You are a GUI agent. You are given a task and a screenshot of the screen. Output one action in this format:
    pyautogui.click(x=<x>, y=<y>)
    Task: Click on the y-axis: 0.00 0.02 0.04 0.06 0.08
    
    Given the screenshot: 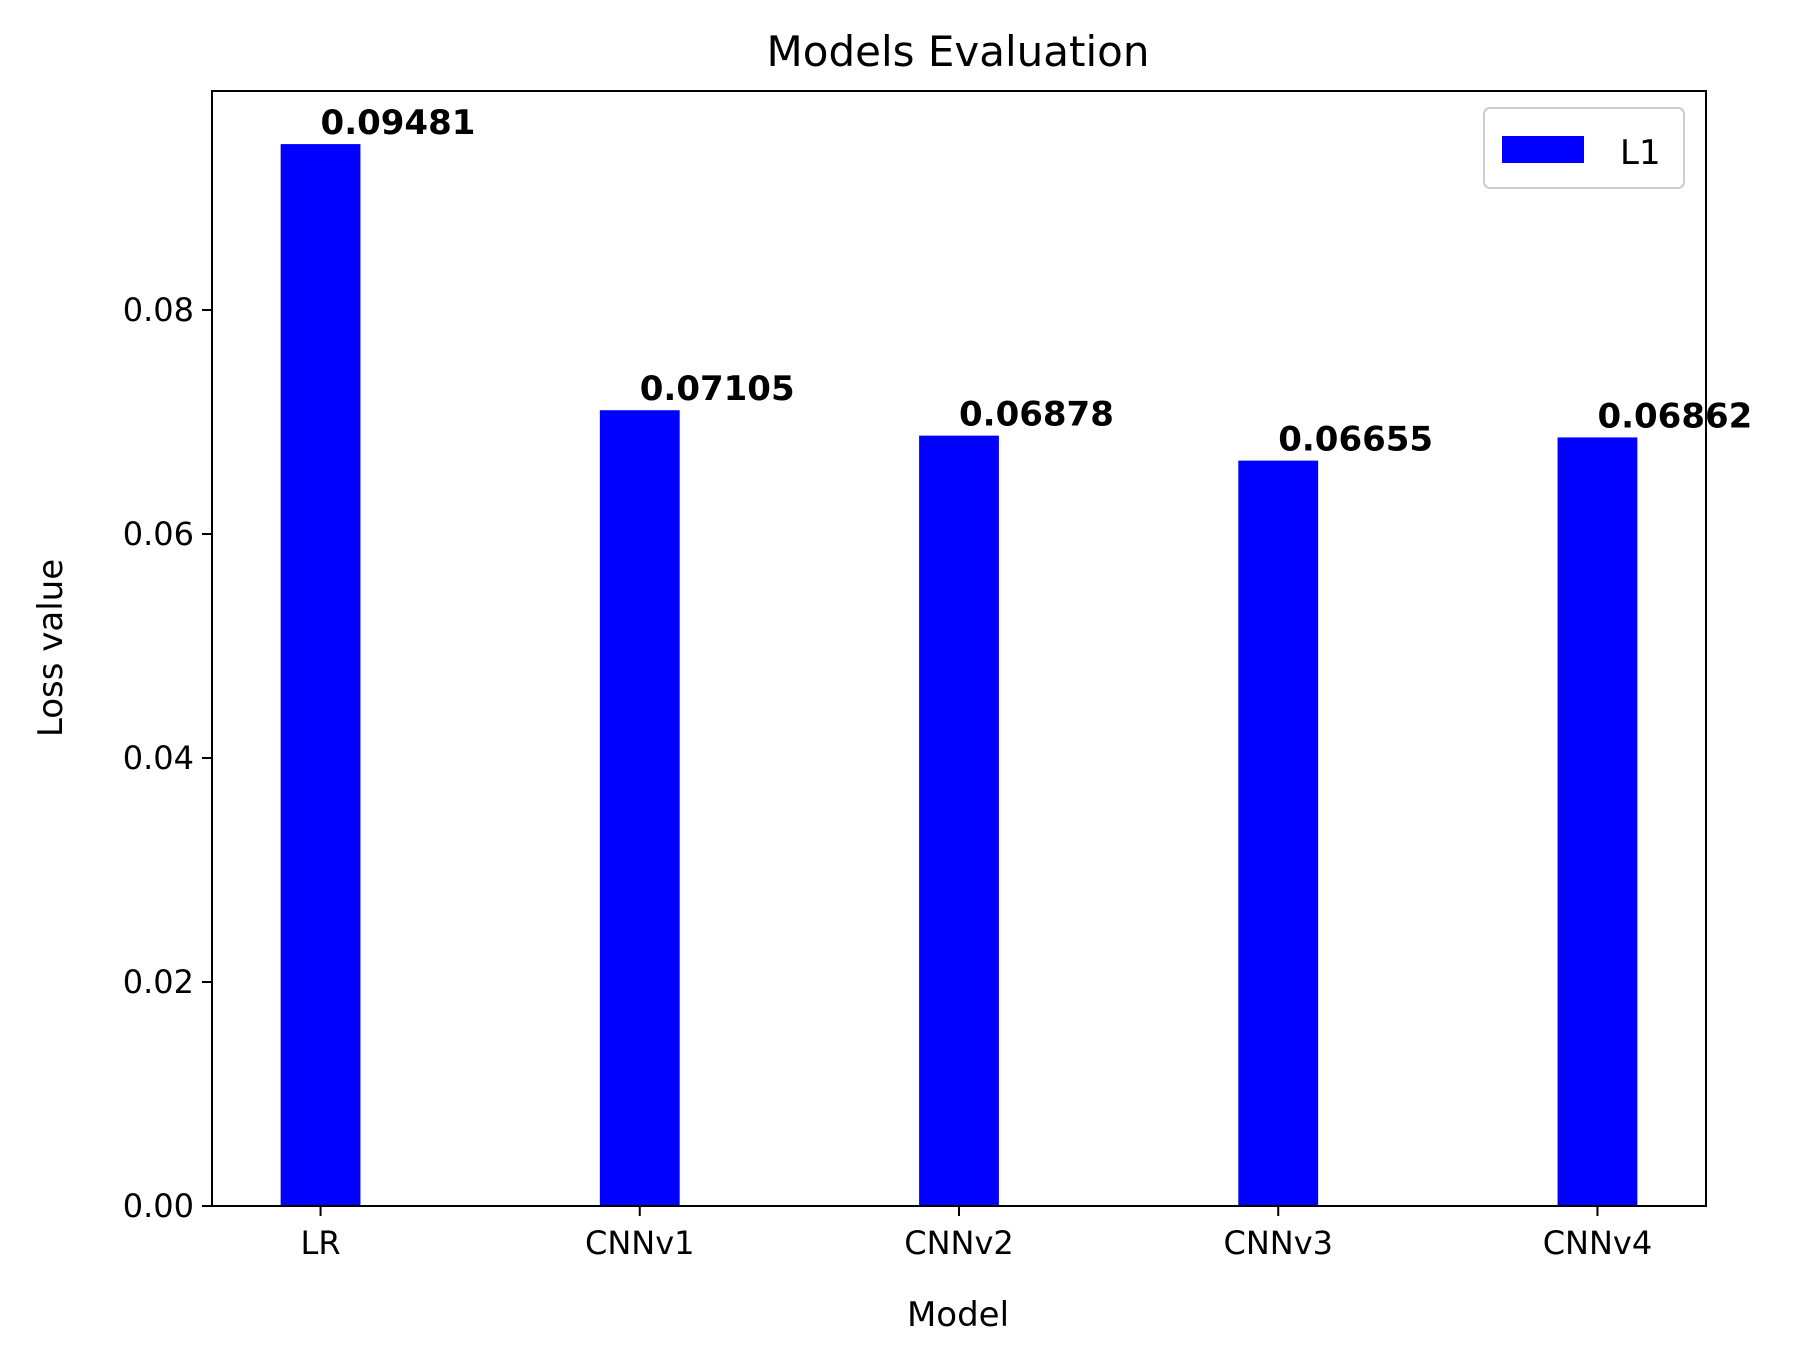 What is the action you would take?
    pyautogui.click(x=167, y=758)
    